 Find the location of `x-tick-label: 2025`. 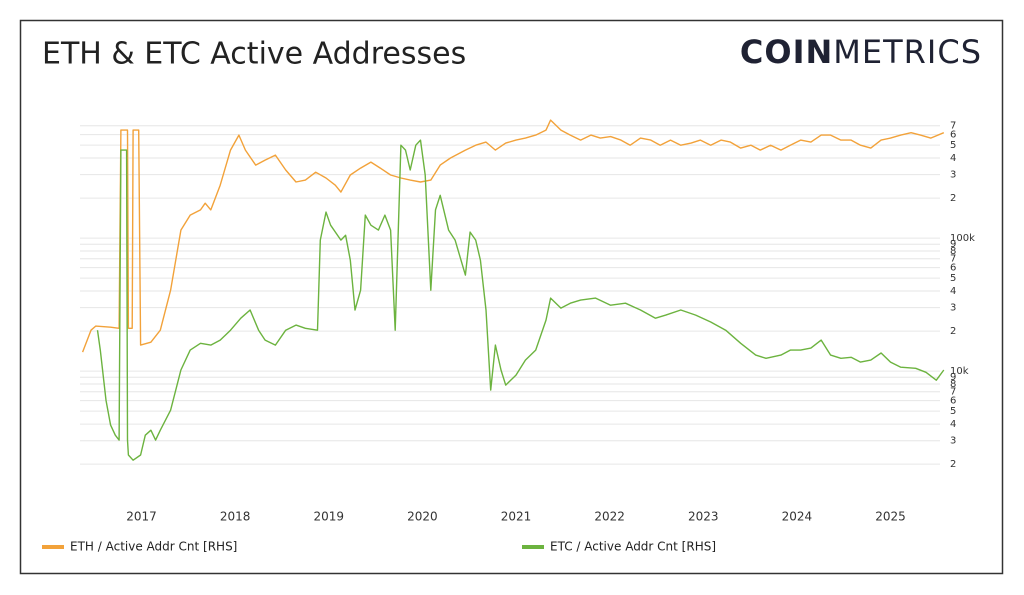

x-tick-label: 2025 is located at coordinates (890, 517).